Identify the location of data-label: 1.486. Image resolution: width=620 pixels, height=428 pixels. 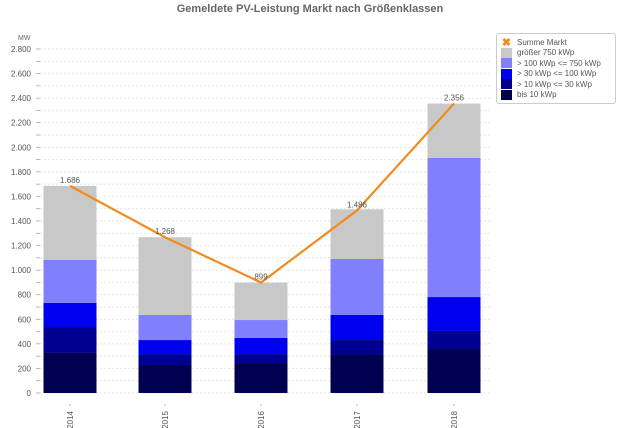
(357, 204).